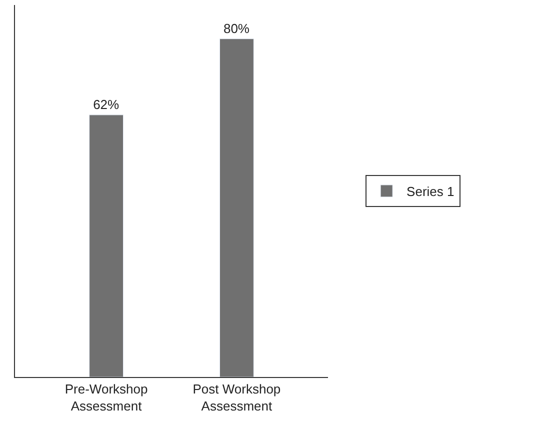 Image resolution: width=553 pixels, height=432 pixels. What do you see at coordinates (106, 104) in the screenshot?
I see `data-label: 62%` at bounding box center [106, 104].